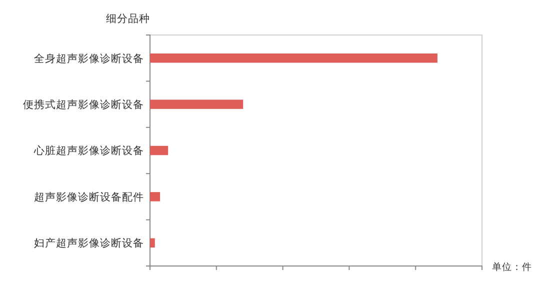 This screenshot has width=542, height=301. What do you see at coordinates (128, 18) in the screenshot?
I see `y-axis-title: 细分品种` at bounding box center [128, 18].